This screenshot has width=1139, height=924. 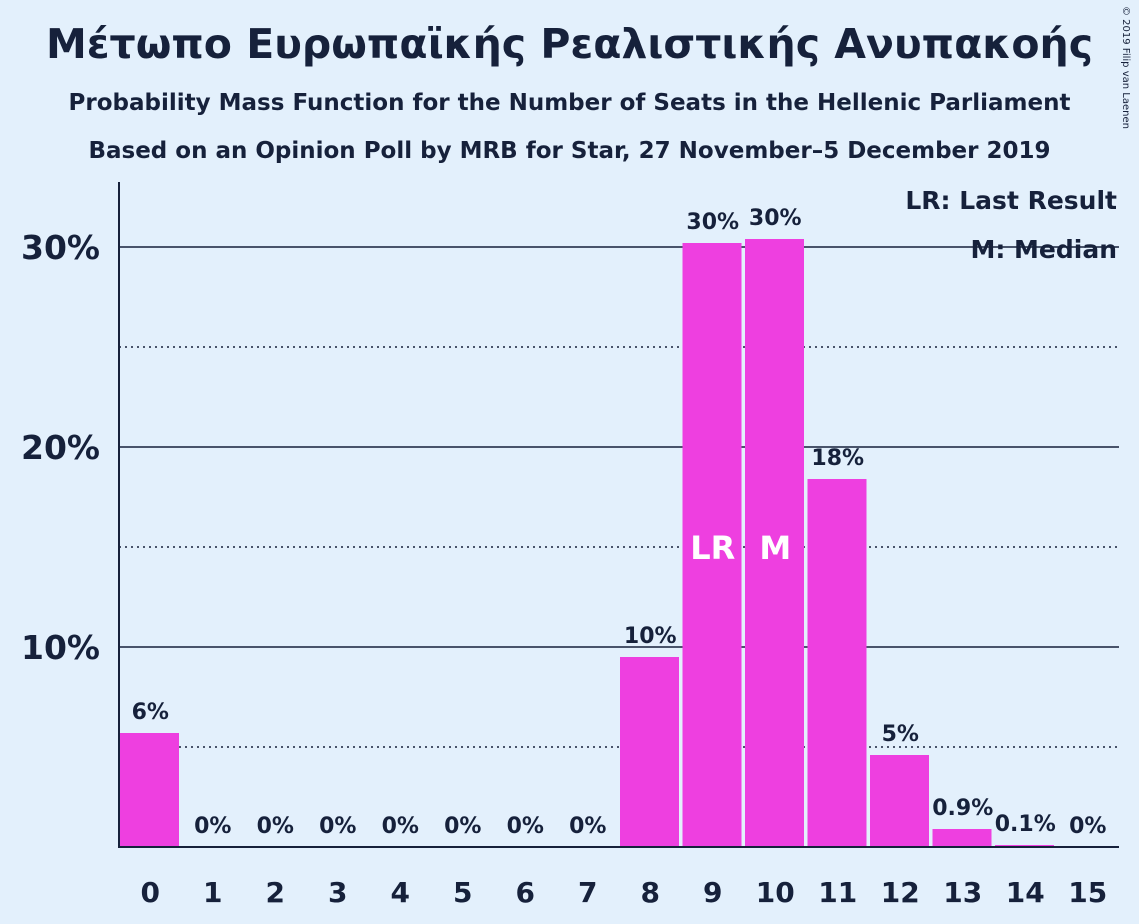 I want to click on x-tick-label: 9, so click(x=712, y=892).